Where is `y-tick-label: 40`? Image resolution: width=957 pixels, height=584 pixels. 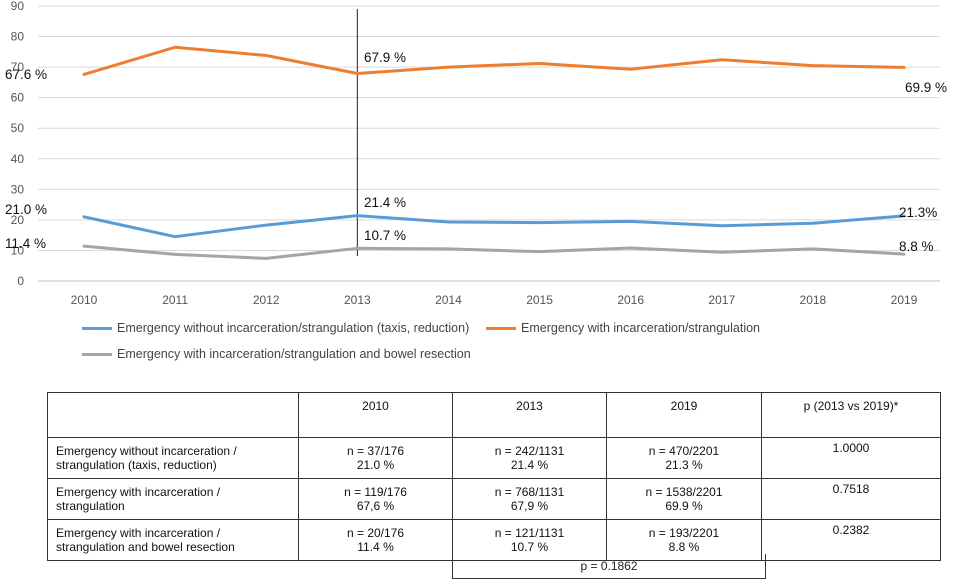 y-tick-label: 40 is located at coordinates (18, 159).